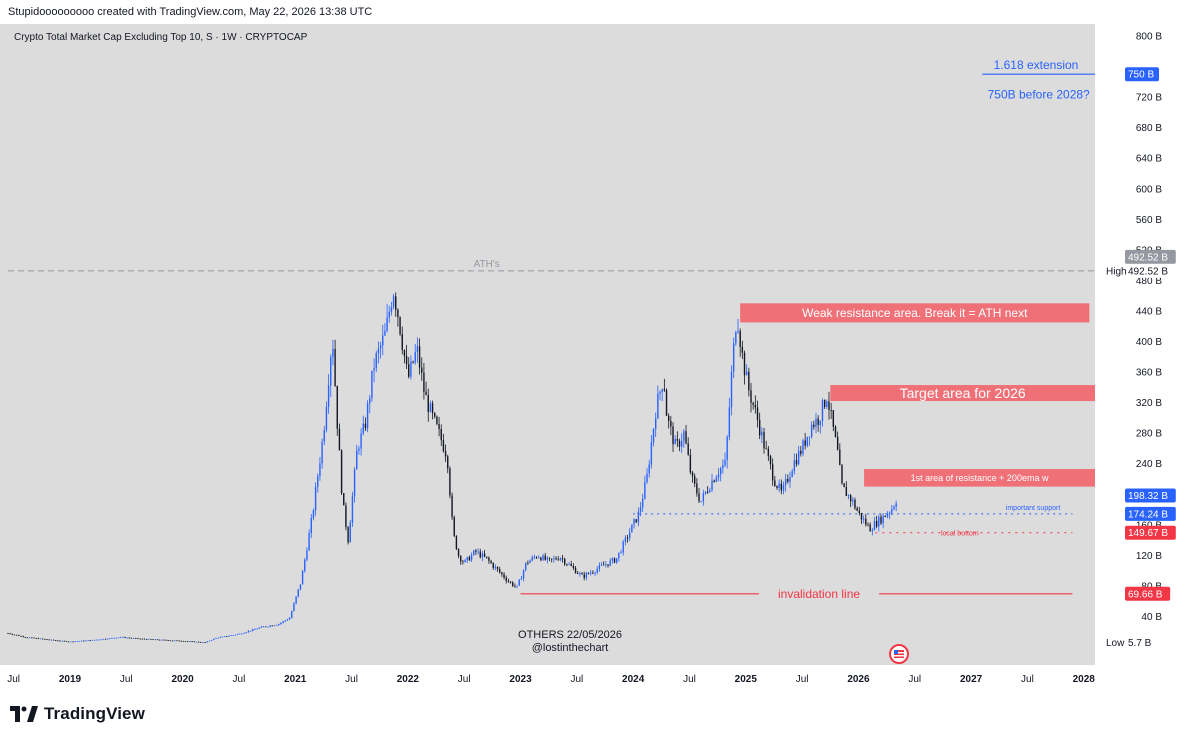 Image resolution: width=1200 pixels, height=740 pixels. What do you see at coordinates (899, 654) in the screenshot?
I see `us-flag-icon` at bounding box center [899, 654].